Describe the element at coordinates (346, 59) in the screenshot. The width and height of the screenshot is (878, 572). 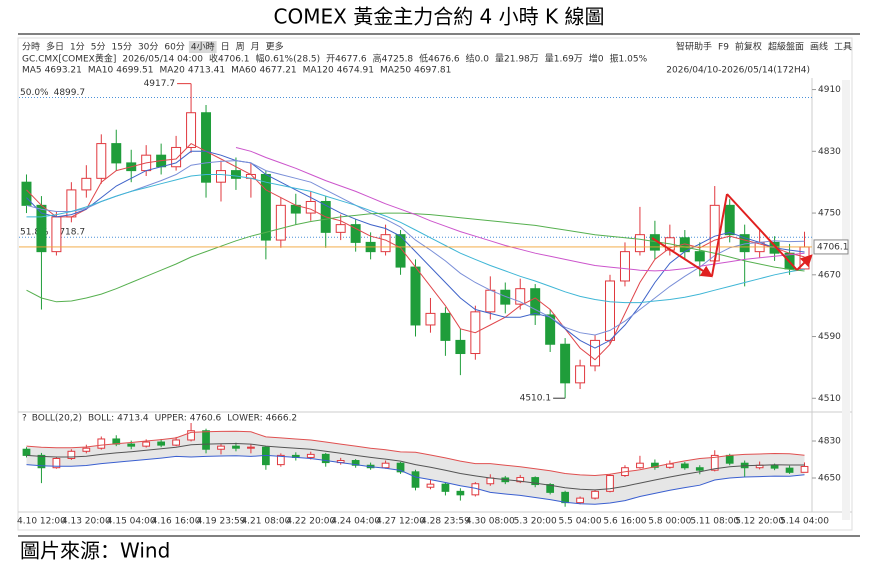
I see `quote-field: 开4677.6` at that location.